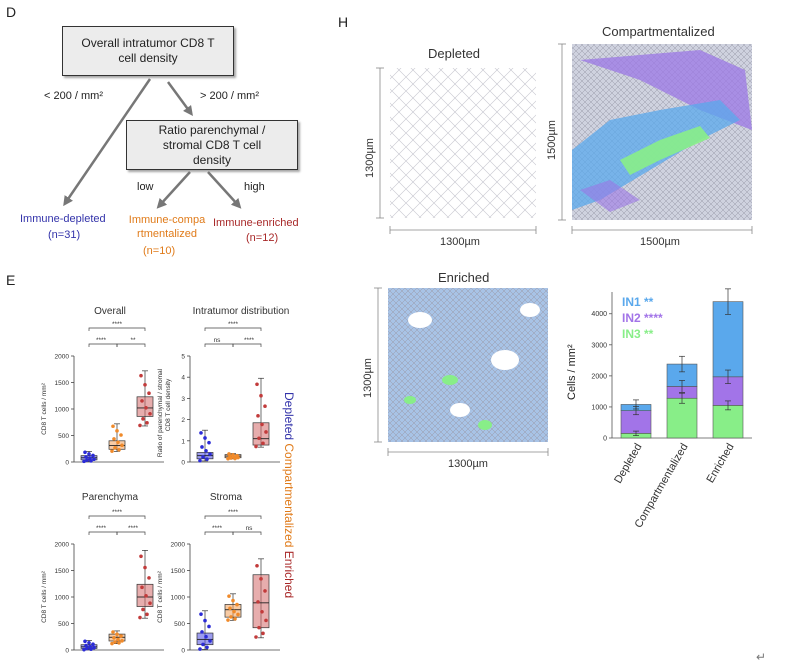 This screenshot has width=786, height=668. Describe the element at coordinates (728, 422) in the screenshot. I see `bar-segment-in3` at that location.